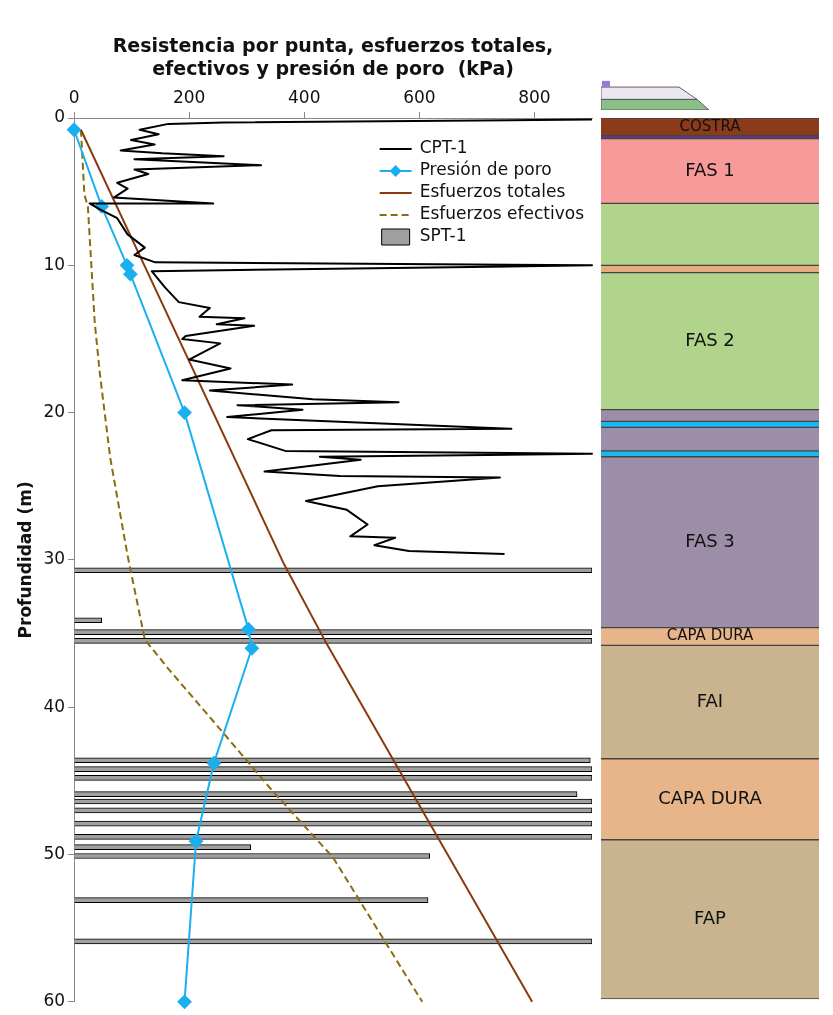 Image resolution: width=833 pixels, height=1015 pixels. What do you see at coordinates (710, 700) in the screenshot?
I see `series-label: FAI` at bounding box center [710, 700].